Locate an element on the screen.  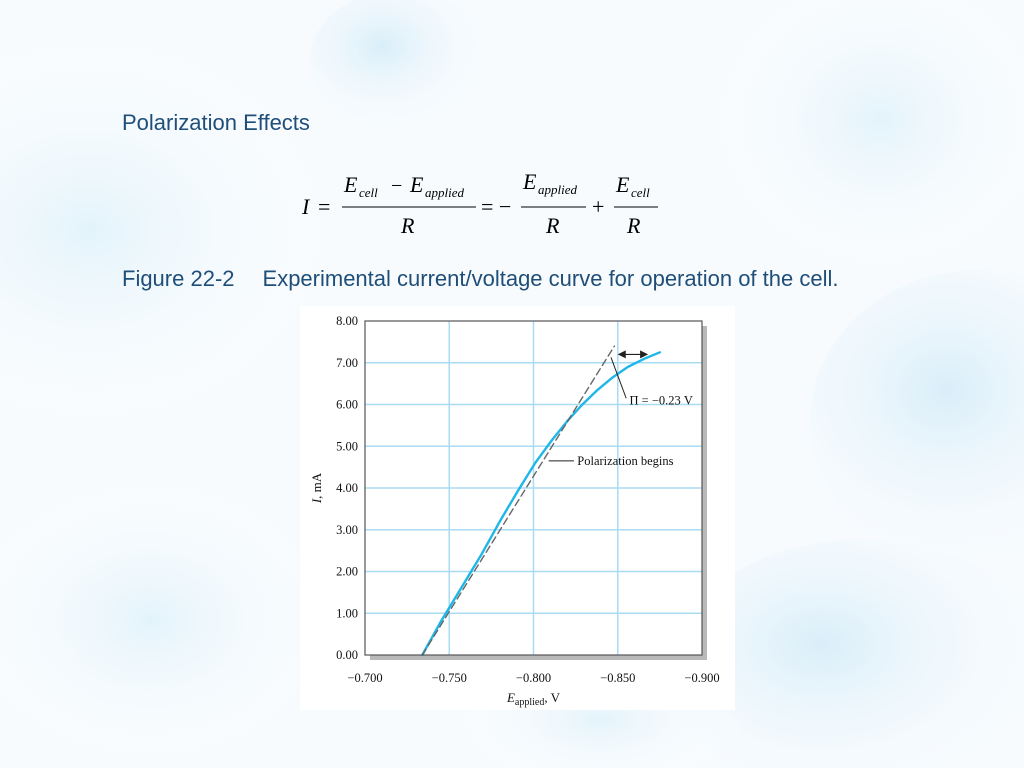
formula-den3: R is located at coordinates (633, 225).